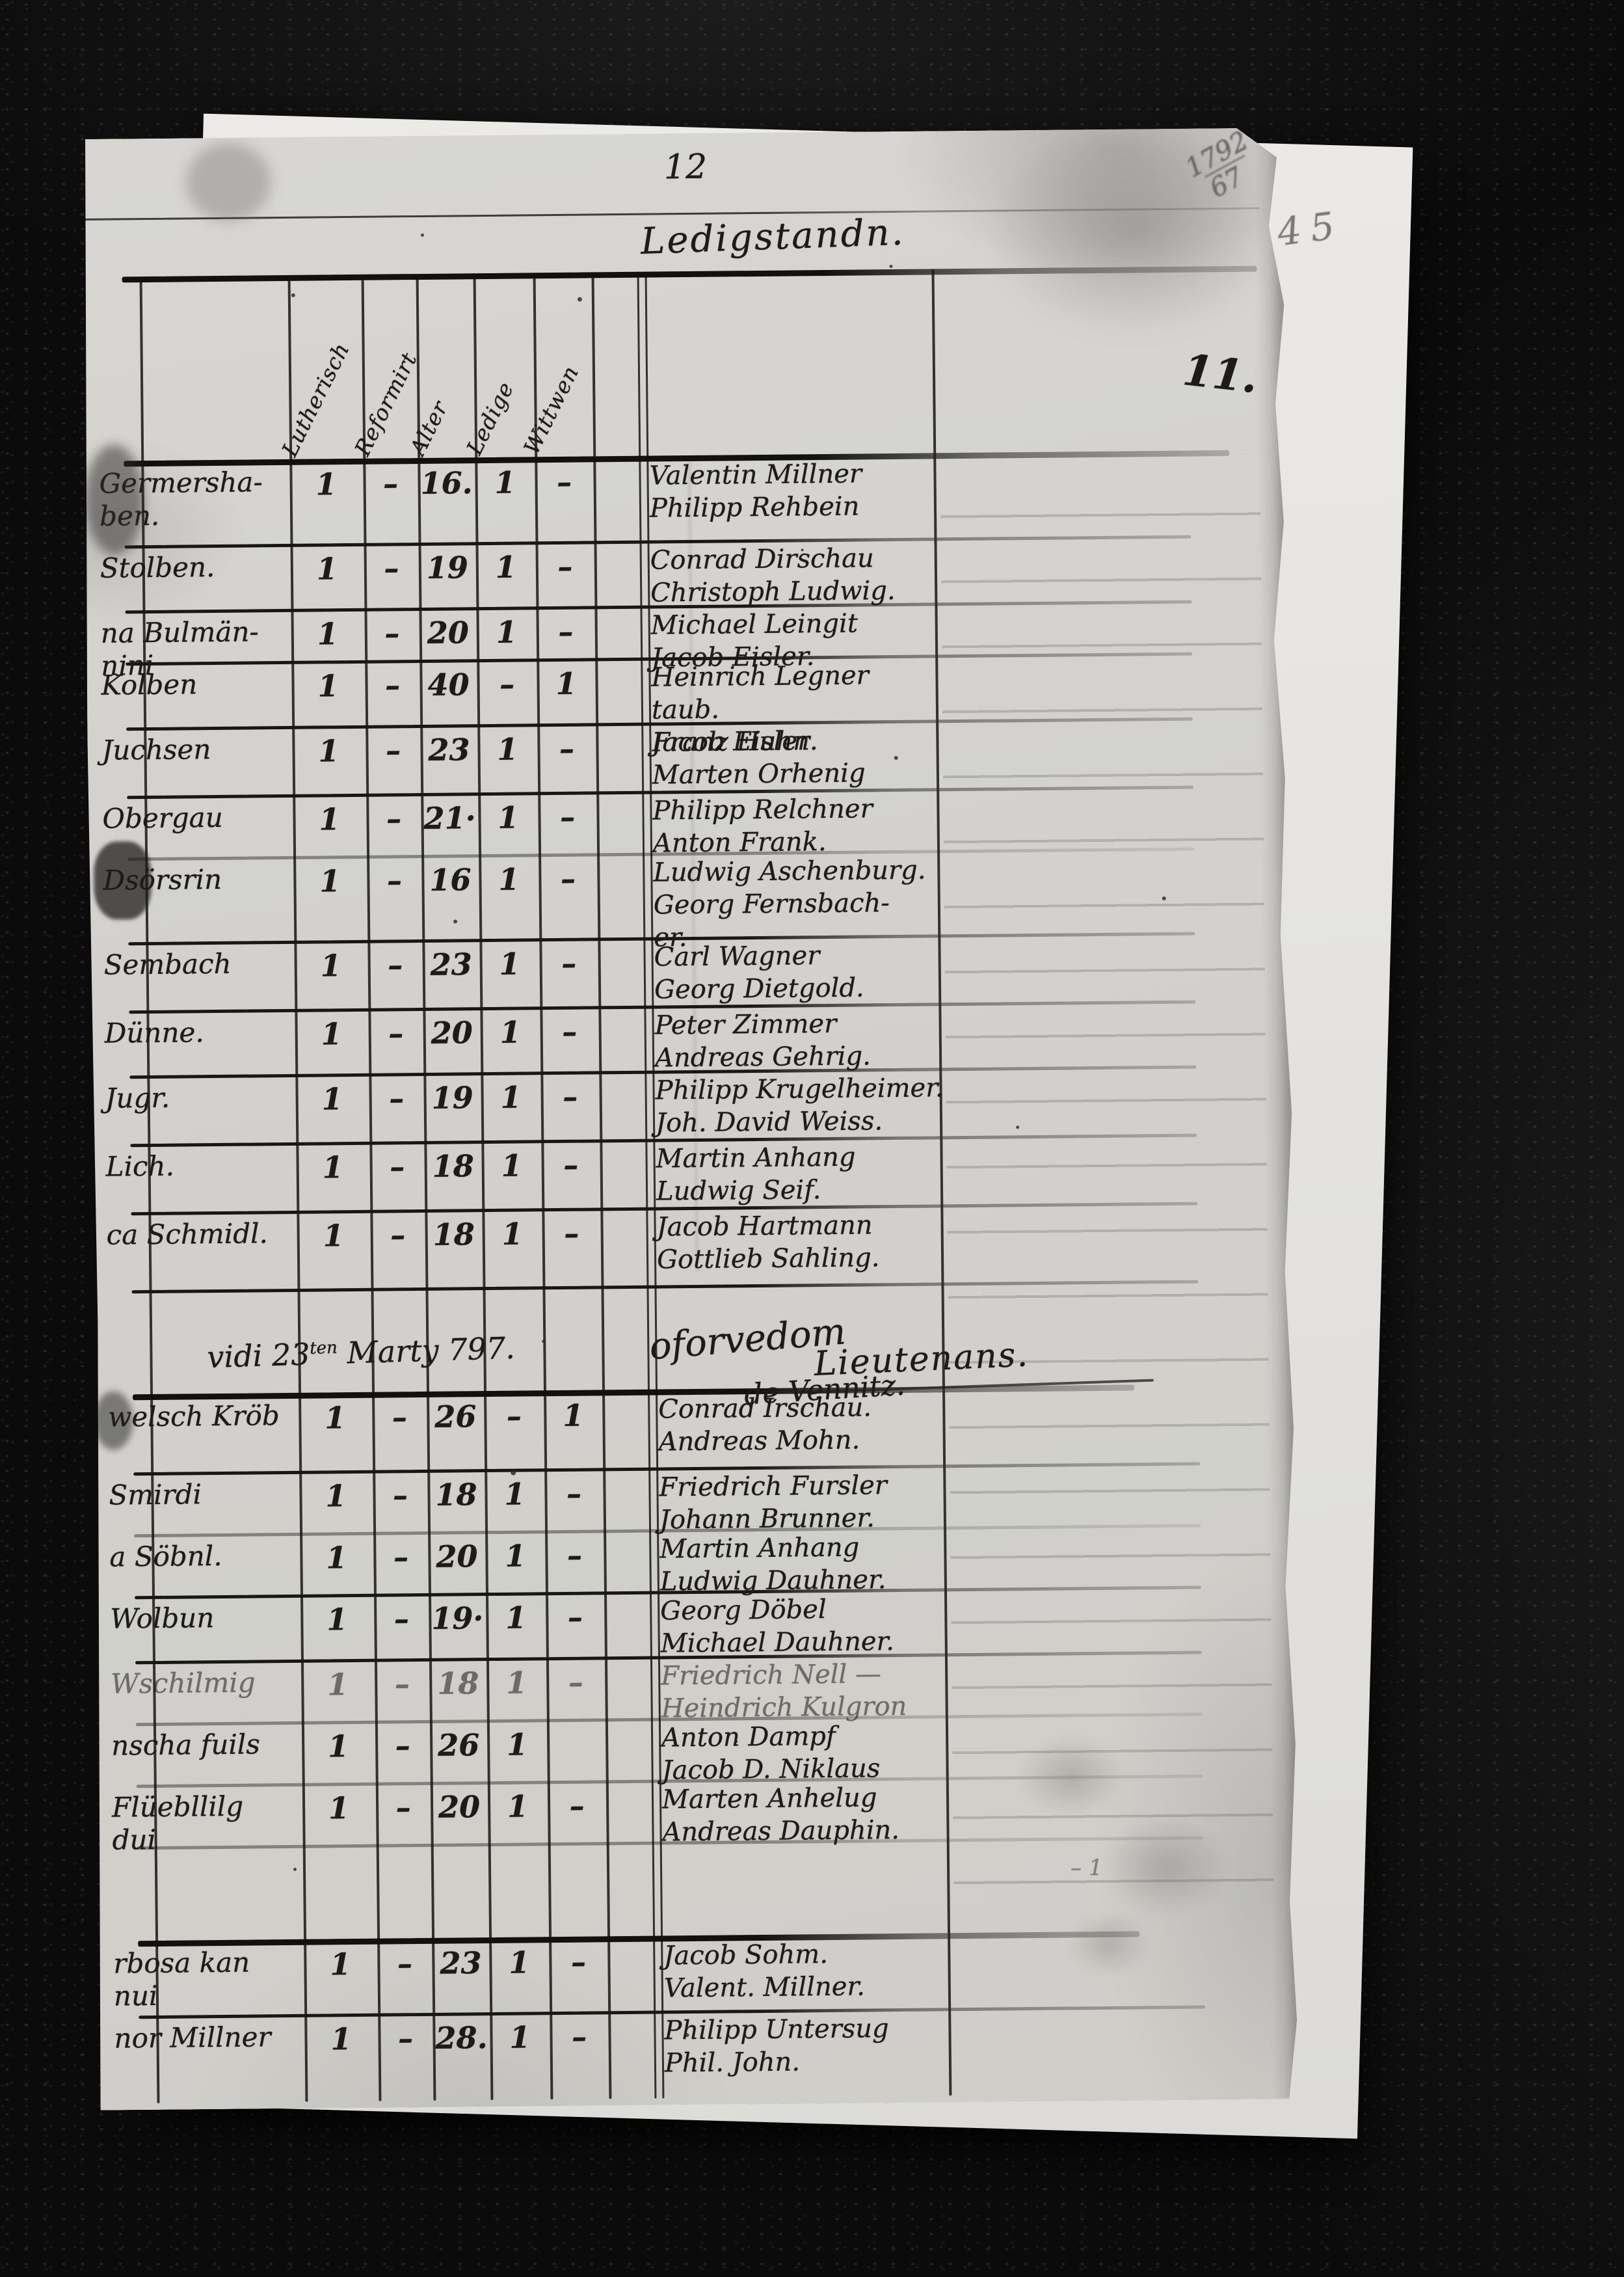  What do you see at coordinates (551, 410) in the screenshot?
I see `column-header: Wittwen` at bounding box center [551, 410].